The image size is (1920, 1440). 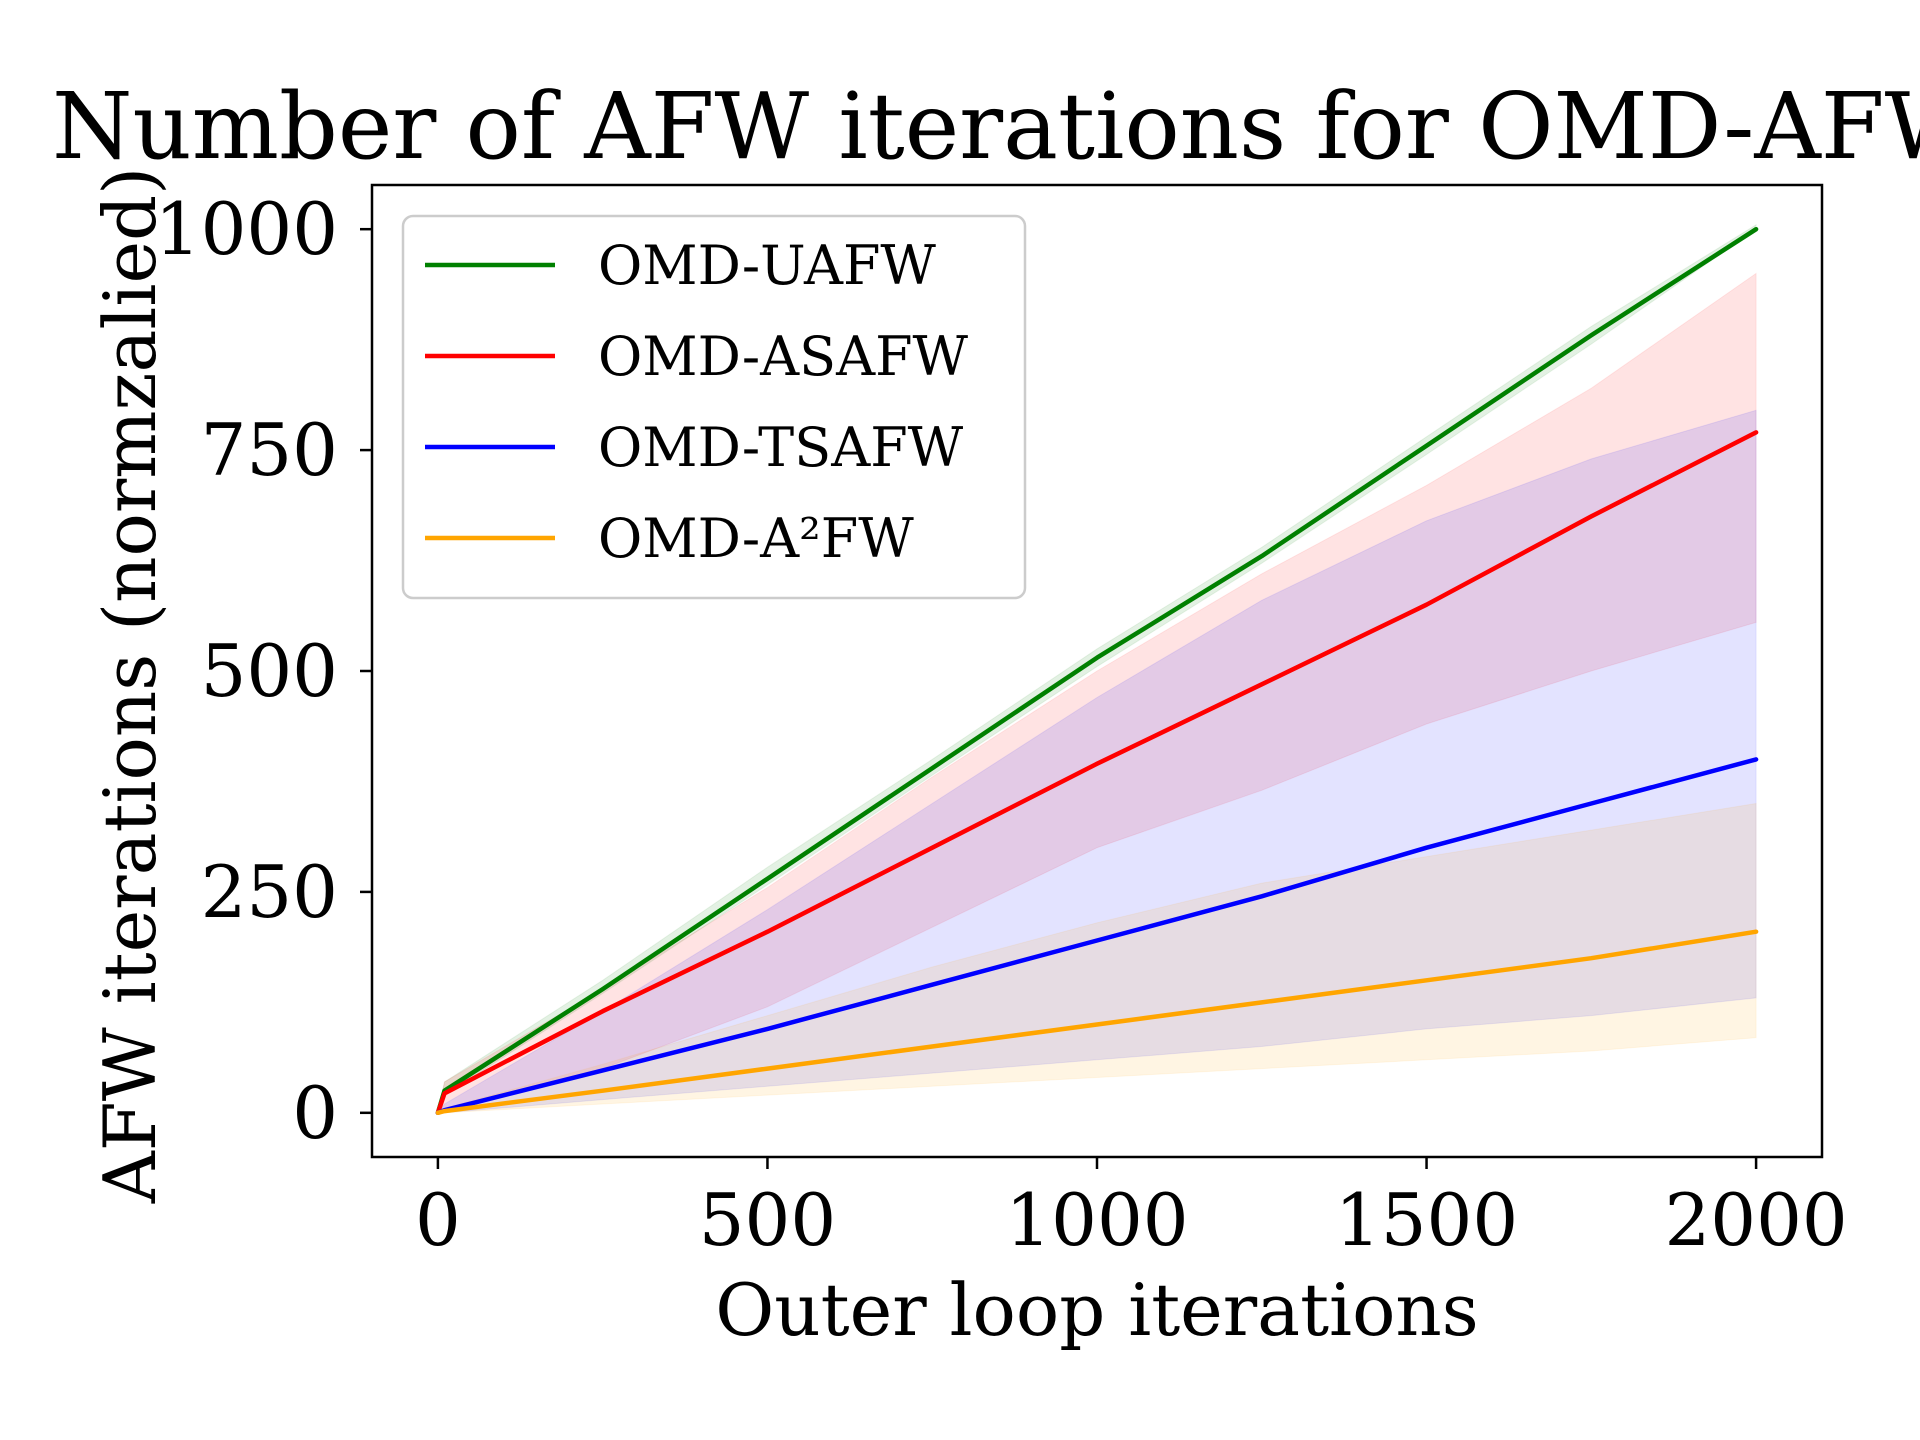 What do you see at coordinates (130, 685) in the screenshot?
I see `y-axis-label: AFW iterations (normzalied)` at bounding box center [130, 685].